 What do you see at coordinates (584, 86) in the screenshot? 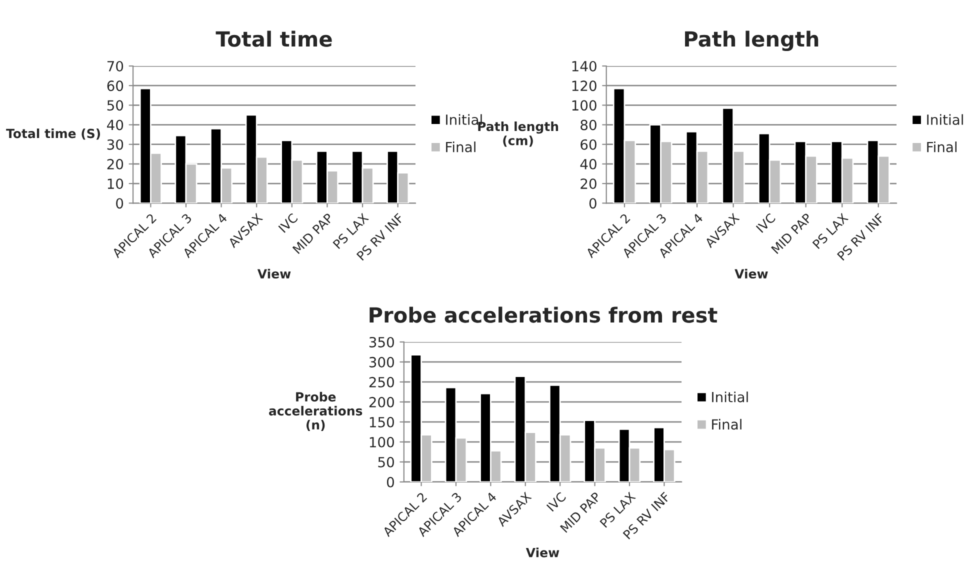
I see `y-tick-label: 120` at bounding box center [584, 86].